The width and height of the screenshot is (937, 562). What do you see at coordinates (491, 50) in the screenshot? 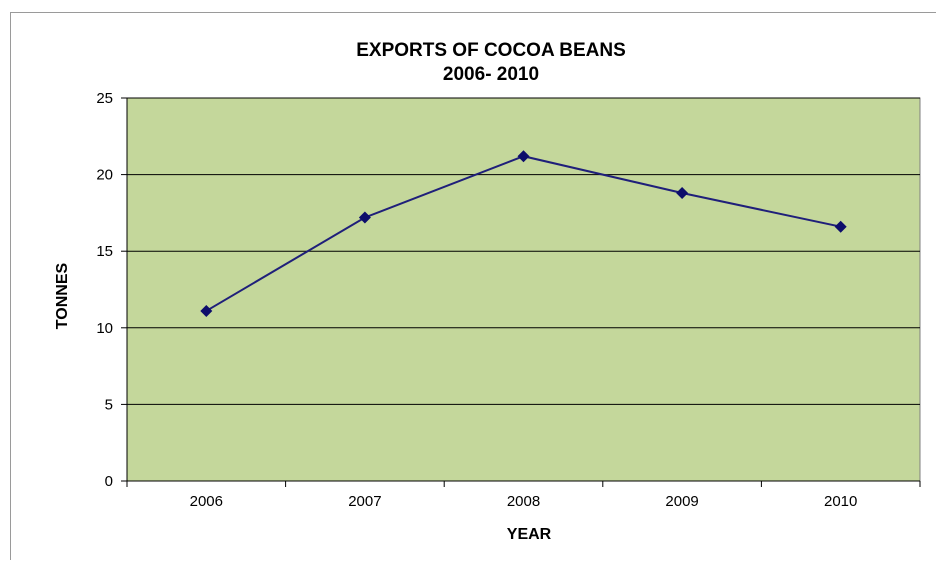
I see `chart-title: EXPORTS OF COCOA BEANS` at bounding box center [491, 50].